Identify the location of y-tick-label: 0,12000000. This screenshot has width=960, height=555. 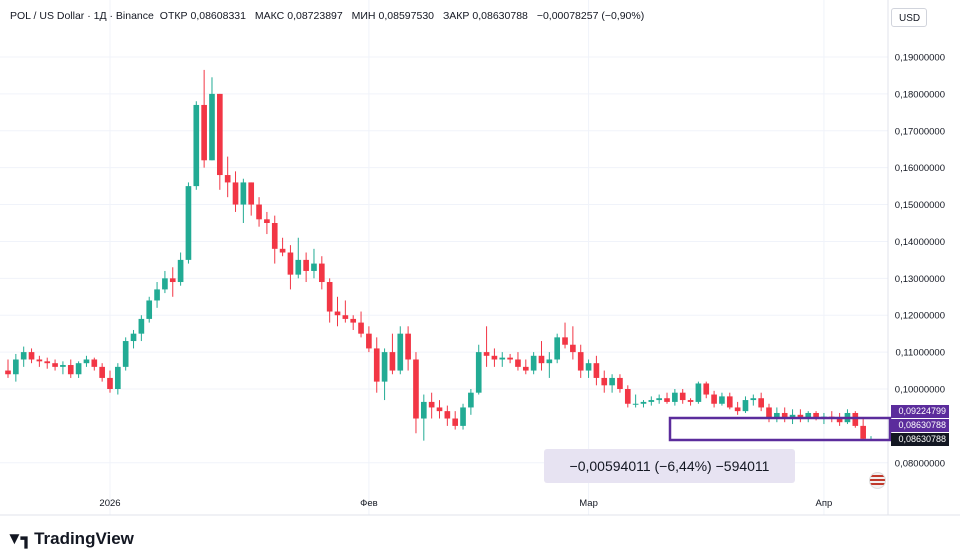
(920, 316).